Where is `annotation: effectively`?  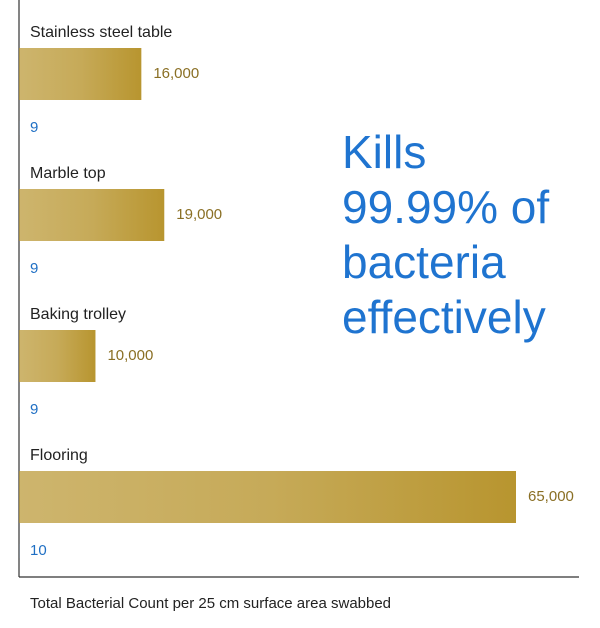 annotation: effectively is located at coordinates (444, 317).